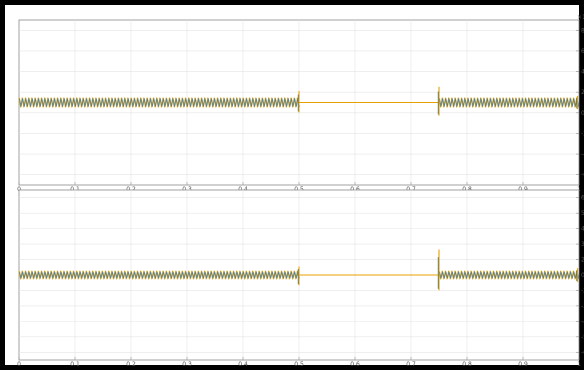 Image resolution: width=584 pixels, height=370 pixels. What do you see at coordinates (582, 51) in the screenshot?
I see `y-tick-label: 6` at bounding box center [582, 51].